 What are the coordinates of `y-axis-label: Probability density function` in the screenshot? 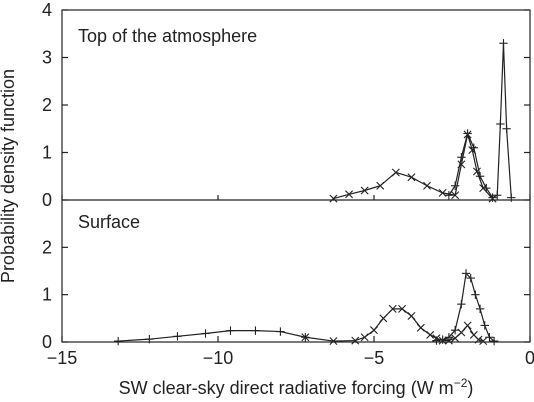 It's located at (9, 176).